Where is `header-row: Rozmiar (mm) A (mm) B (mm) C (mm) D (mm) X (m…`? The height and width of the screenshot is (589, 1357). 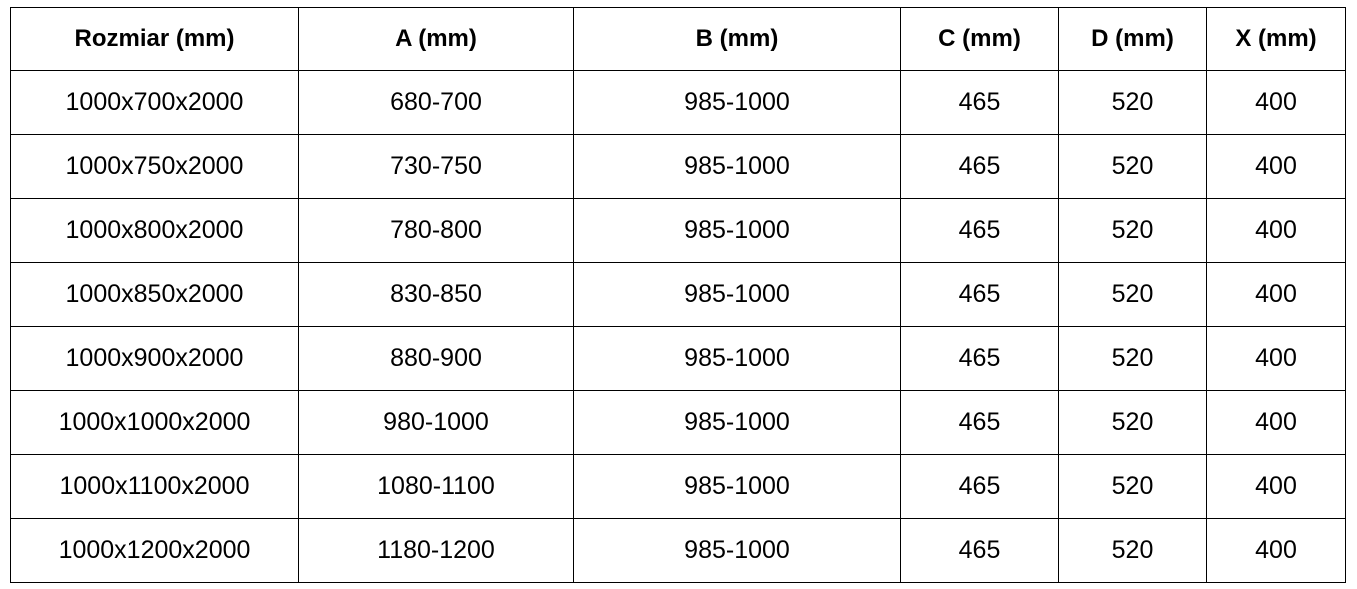 header-row: Rozmiar (mm) A (mm) B (mm) C (mm) D (mm) X (m… is located at coordinates (678, 39).